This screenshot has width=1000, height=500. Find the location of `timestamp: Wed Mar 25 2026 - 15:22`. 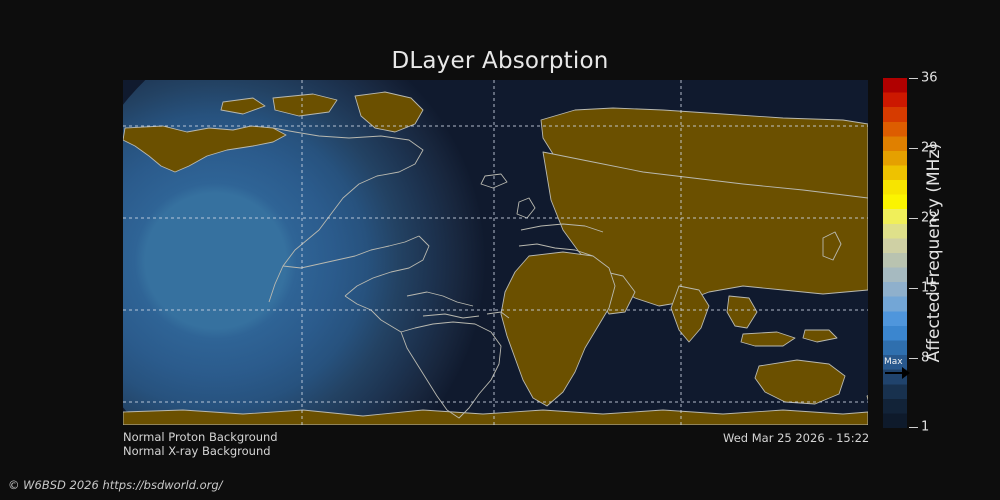

timestamp: Wed Mar 25 2026 - 15:22 is located at coordinates (796, 438).